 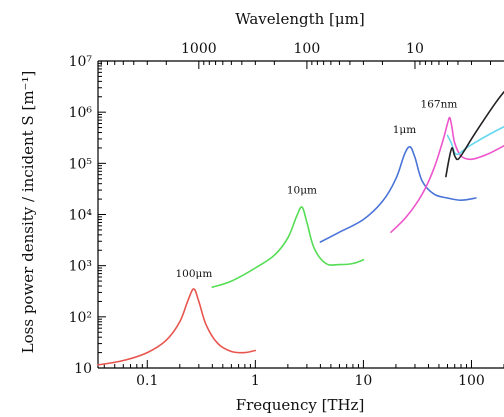 What do you see at coordinates (199, 49) in the screenshot?
I see `top-tick-label: 1000` at bounding box center [199, 49].